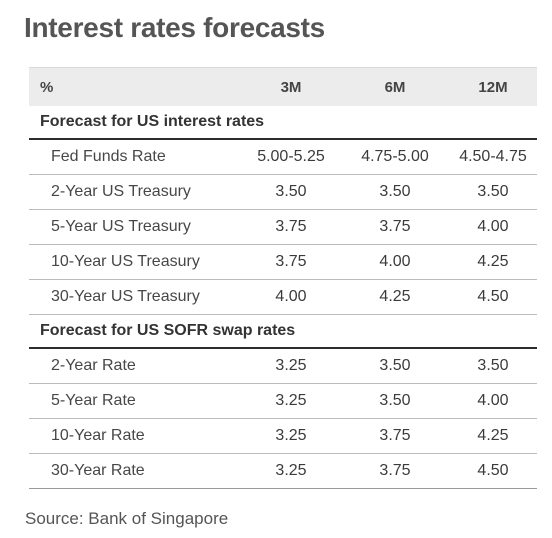 This screenshot has height=538, width=552. Describe the element at coordinates (395, 87) in the screenshot. I see `column-header-6m: 6M` at that location.